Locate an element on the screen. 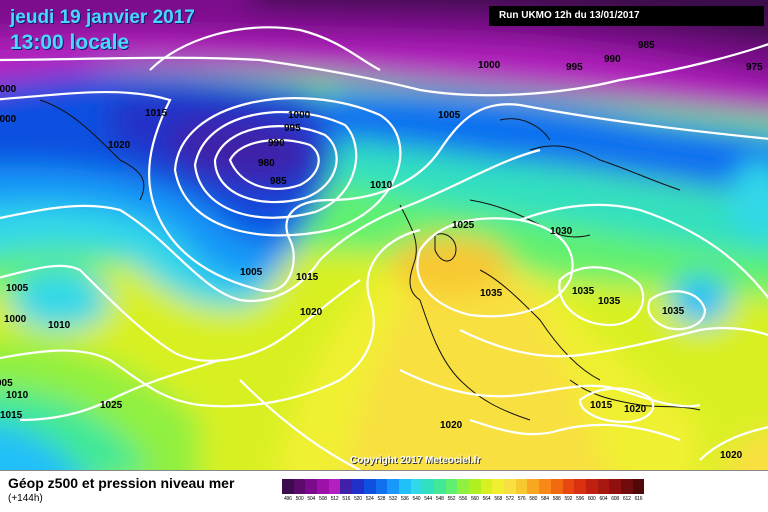  legend-cell: 500 is located at coordinates (299, 490).